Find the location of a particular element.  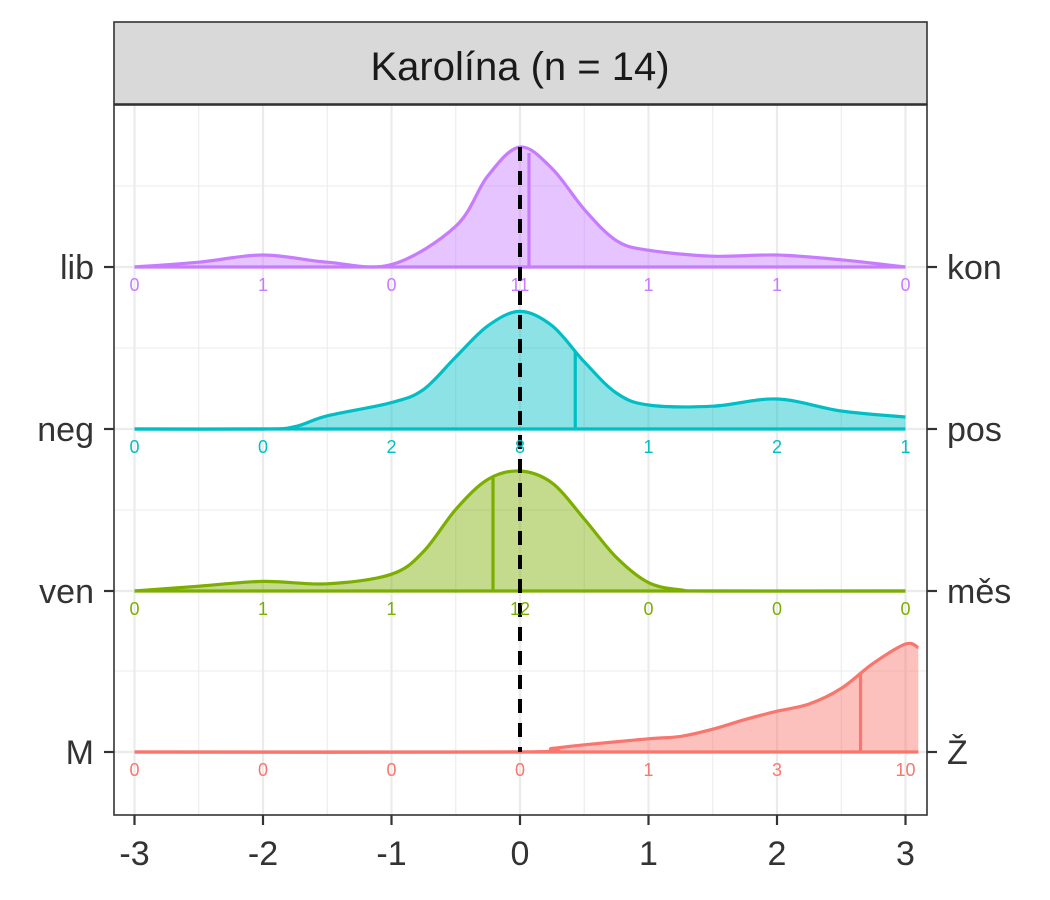

chart-title: Karolína (n = 14) is located at coordinates (519, 67).